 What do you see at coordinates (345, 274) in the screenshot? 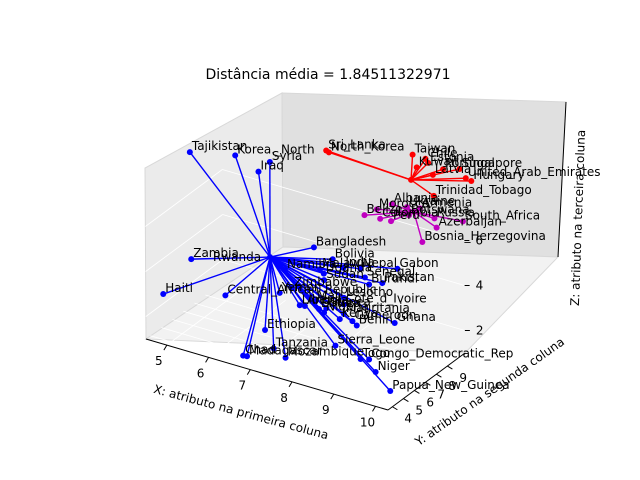
I see `point-label: Sudan` at bounding box center [345, 274].